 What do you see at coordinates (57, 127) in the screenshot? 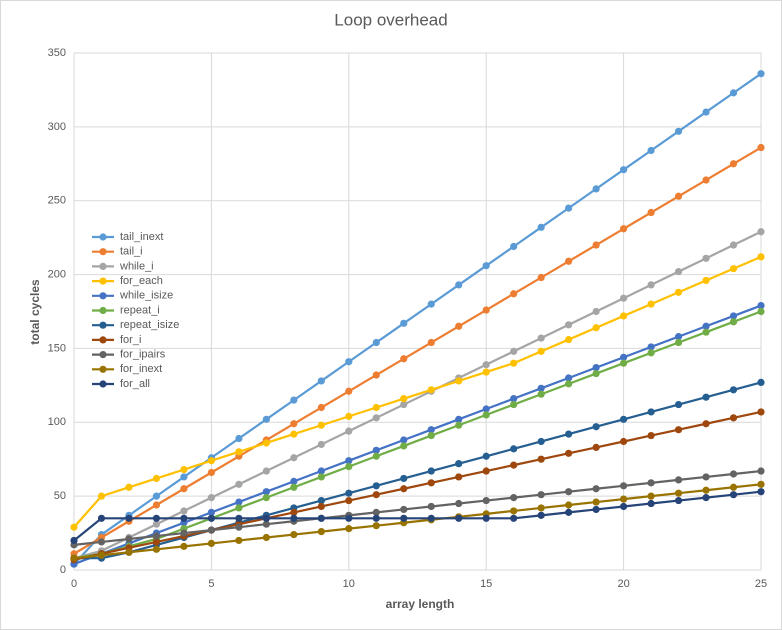
I see `y-tick-label: 300` at bounding box center [57, 127].